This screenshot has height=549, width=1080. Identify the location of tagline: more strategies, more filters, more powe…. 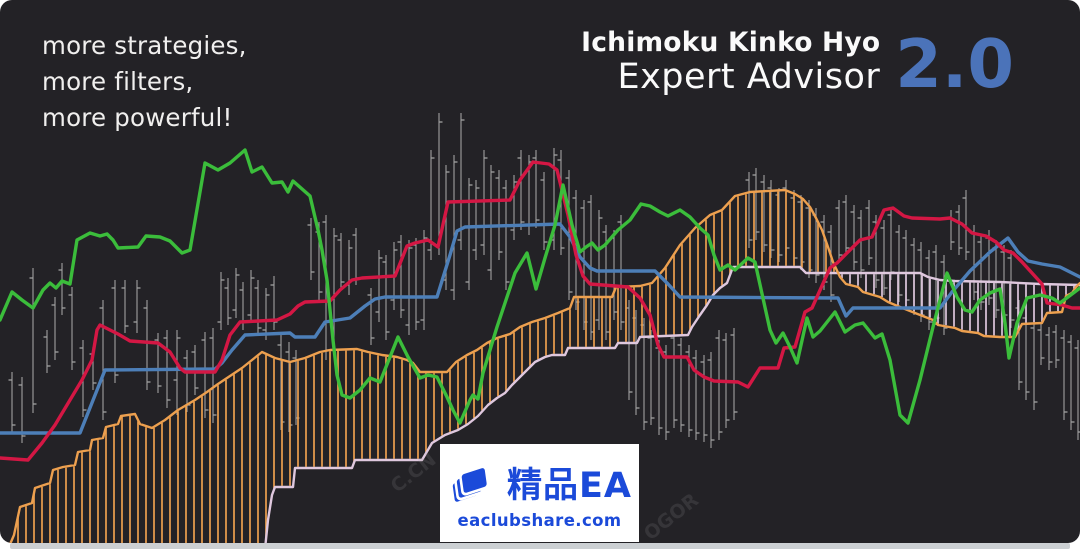
(144, 82).